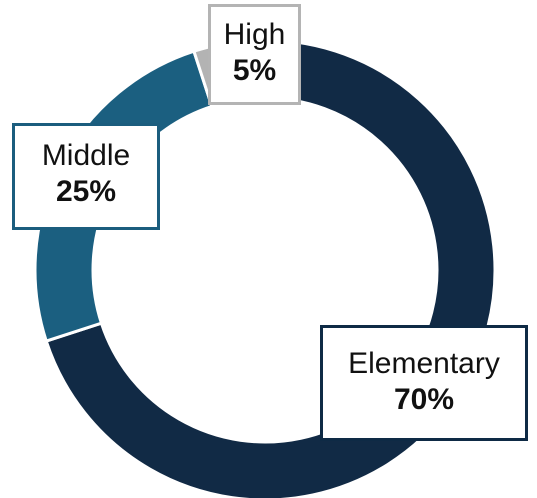  I want to click on label-high-value: 5%, so click(254, 70).